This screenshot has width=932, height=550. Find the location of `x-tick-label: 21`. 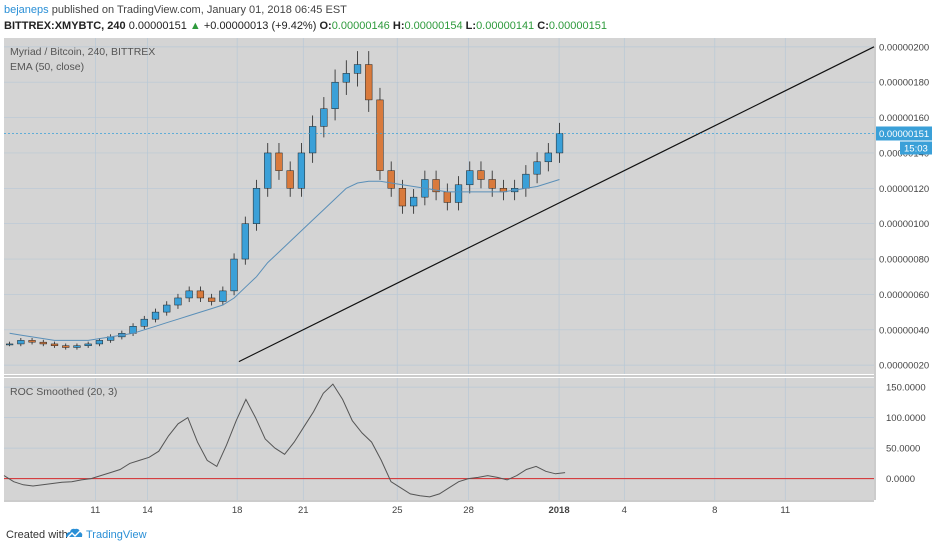

x-tick-label: 21 is located at coordinates (303, 510).